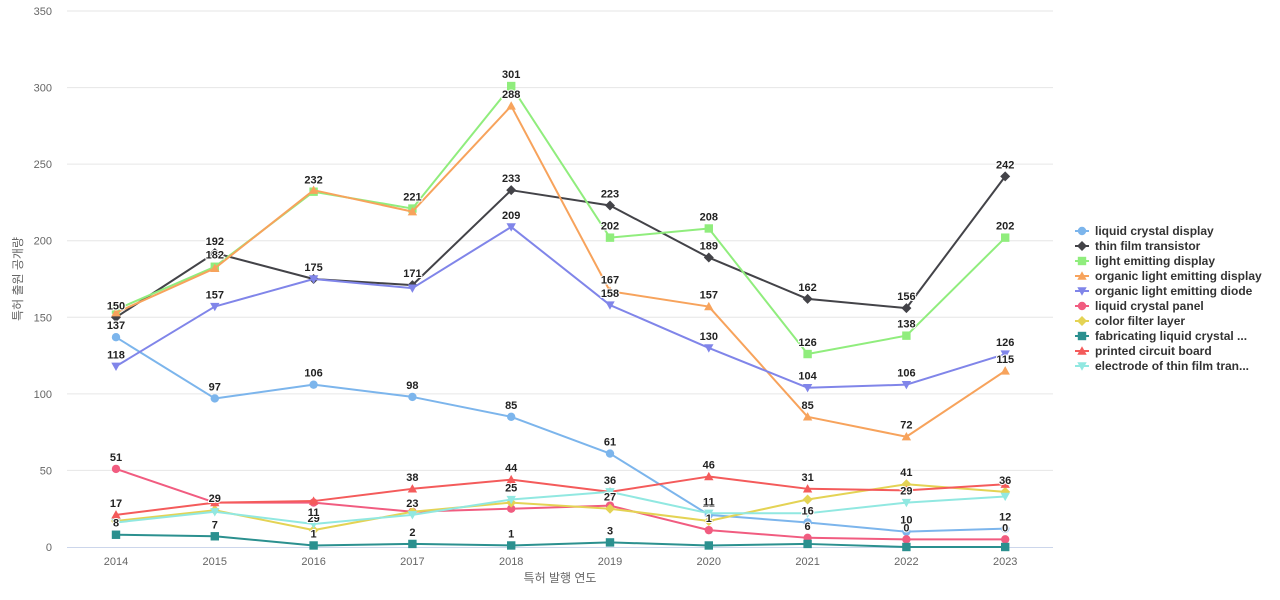  What do you see at coordinates (43, 395) in the screenshot?
I see `y-tick-label: 100` at bounding box center [43, 395].